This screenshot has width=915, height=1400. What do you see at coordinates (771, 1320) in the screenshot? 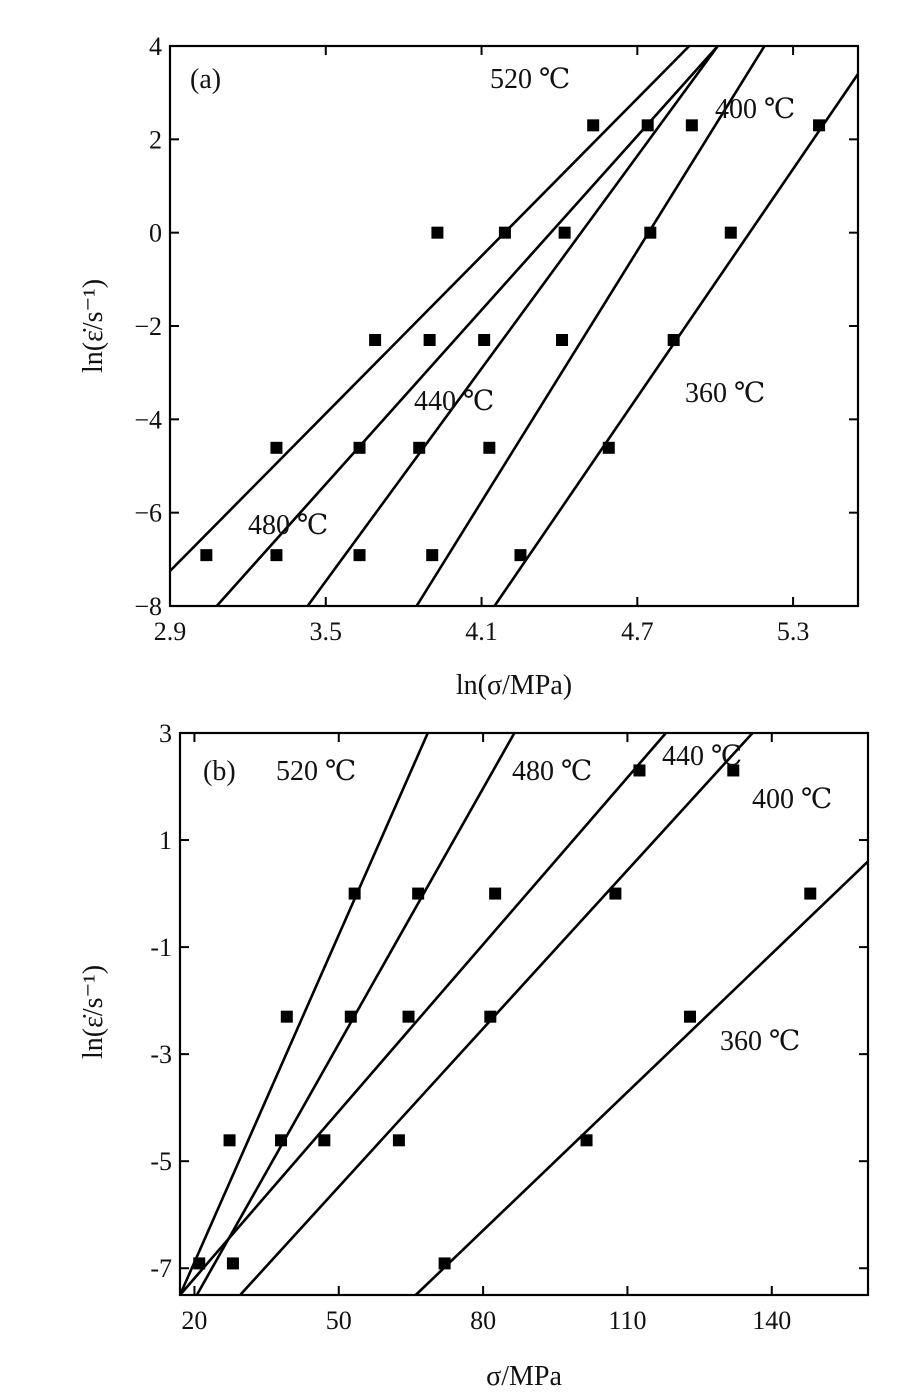
I see `x-tick-label: 140` at bounding box center [771, 1320].